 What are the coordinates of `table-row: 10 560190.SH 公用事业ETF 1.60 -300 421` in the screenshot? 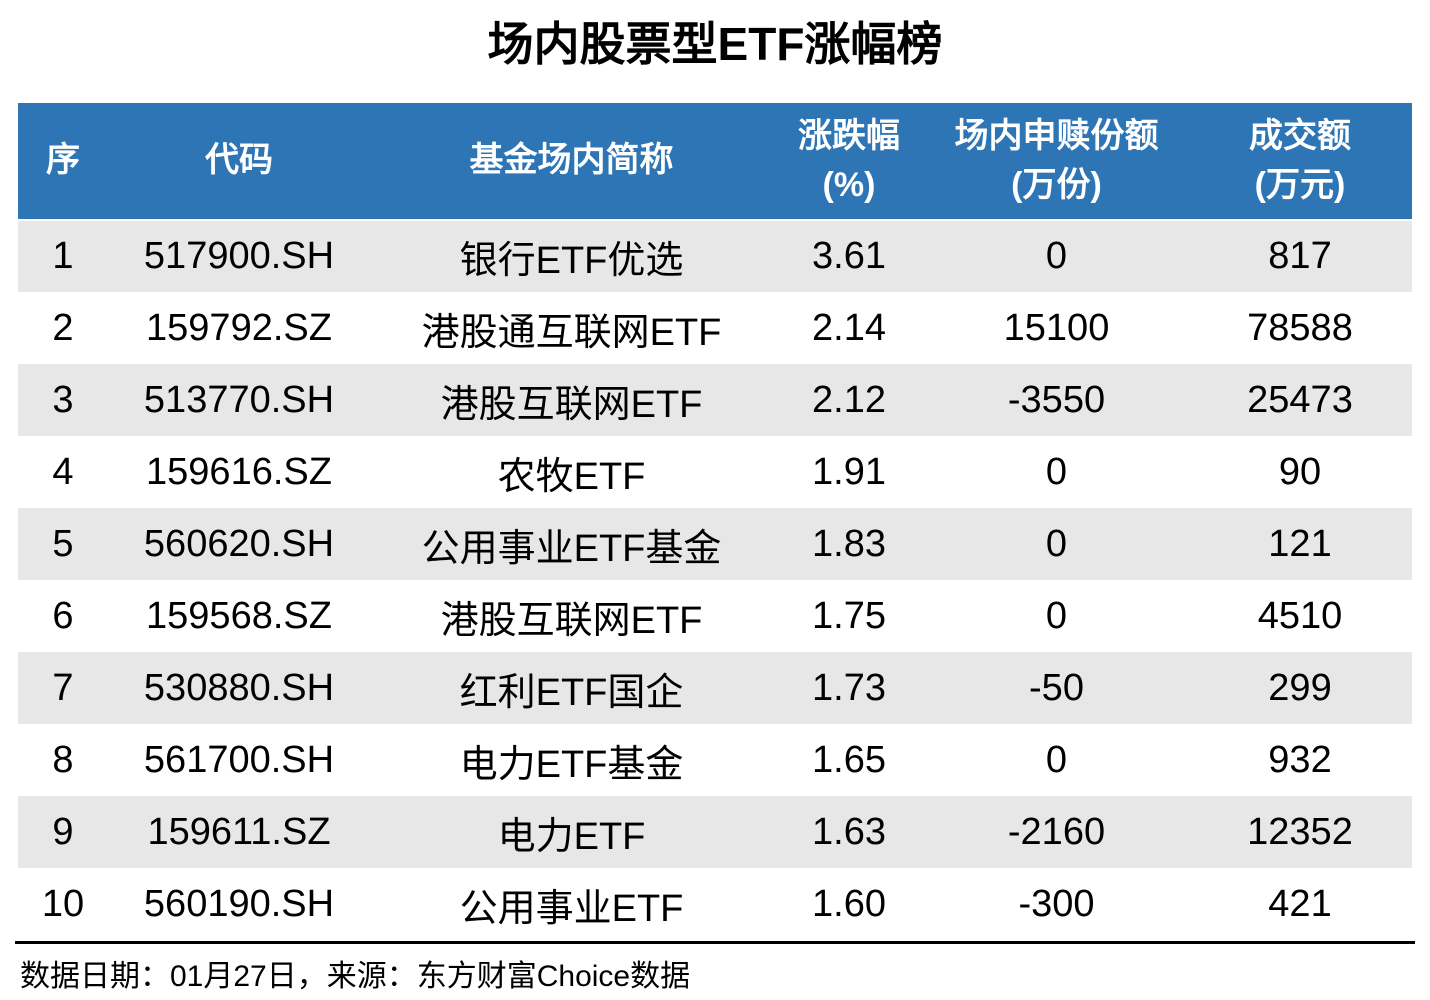 It's located at (715, 904).